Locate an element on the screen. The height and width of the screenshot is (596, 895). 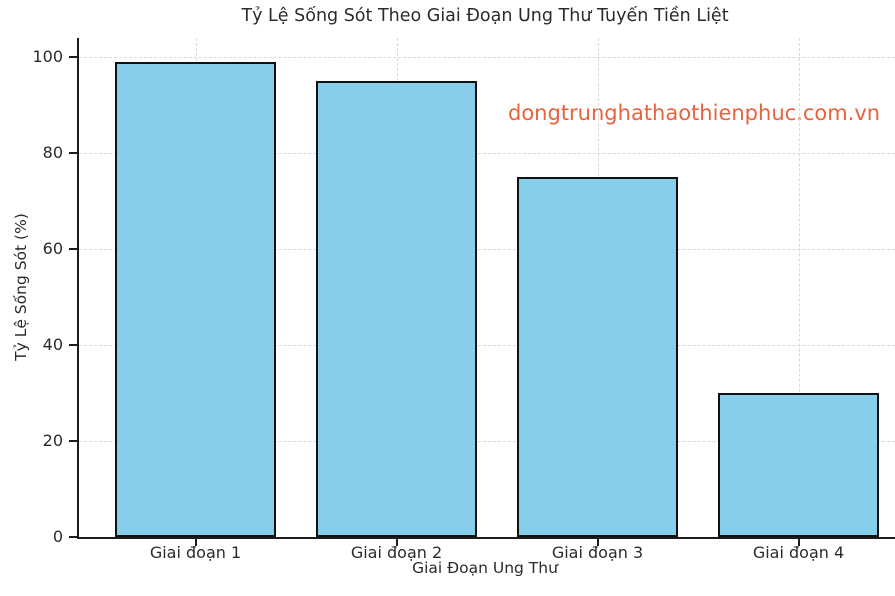
y-tick-label: 100 is located at coordinates (47, 57).